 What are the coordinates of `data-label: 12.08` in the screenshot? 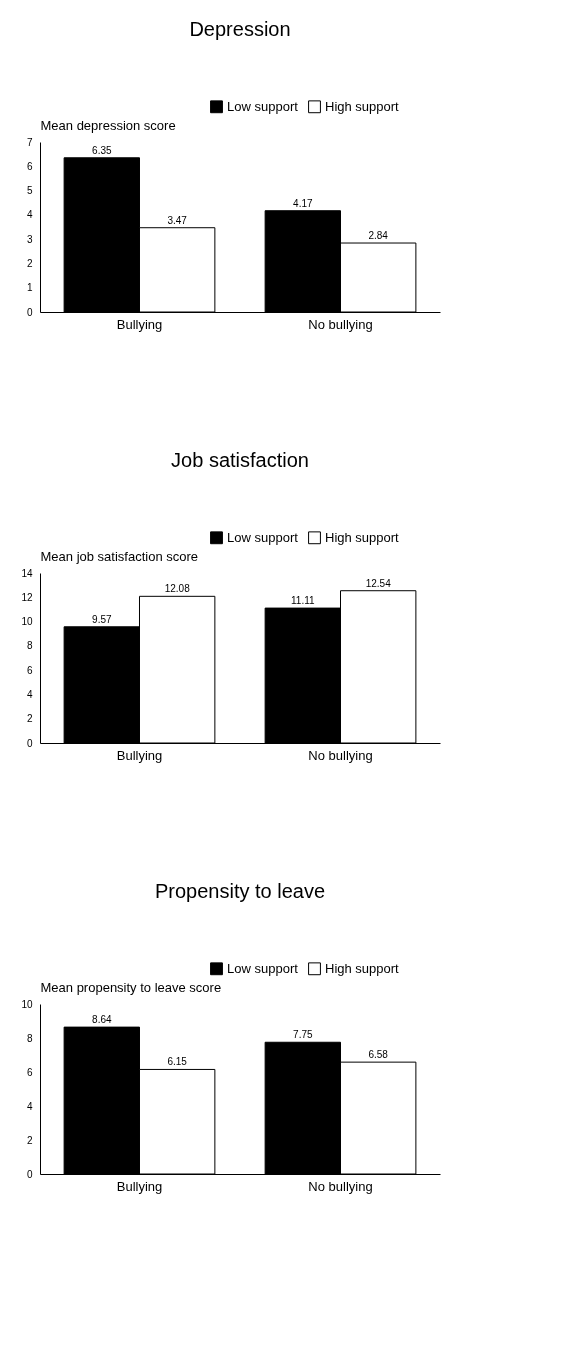 It's located at (177, 589).